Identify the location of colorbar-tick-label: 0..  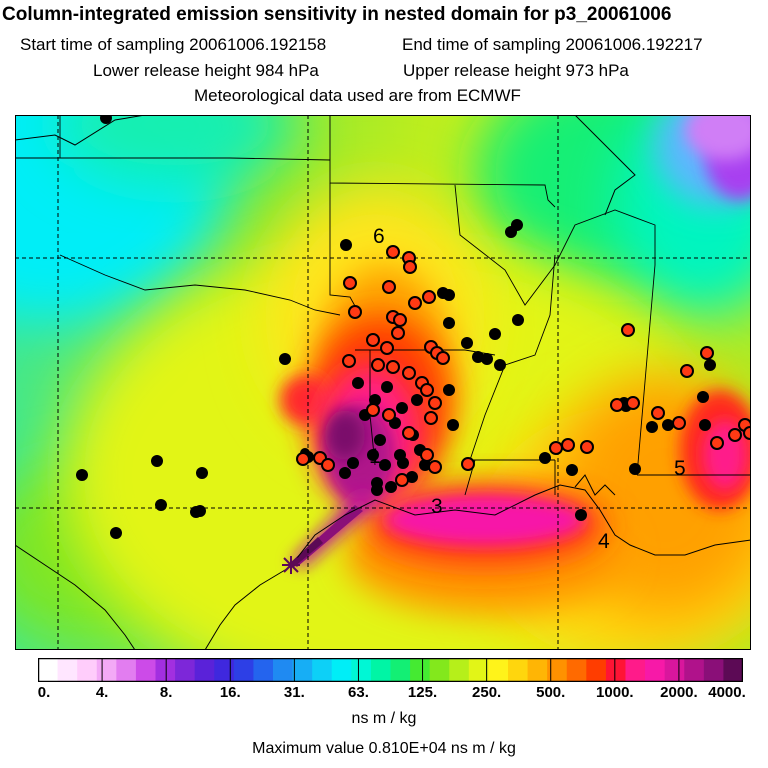
(44, 692).